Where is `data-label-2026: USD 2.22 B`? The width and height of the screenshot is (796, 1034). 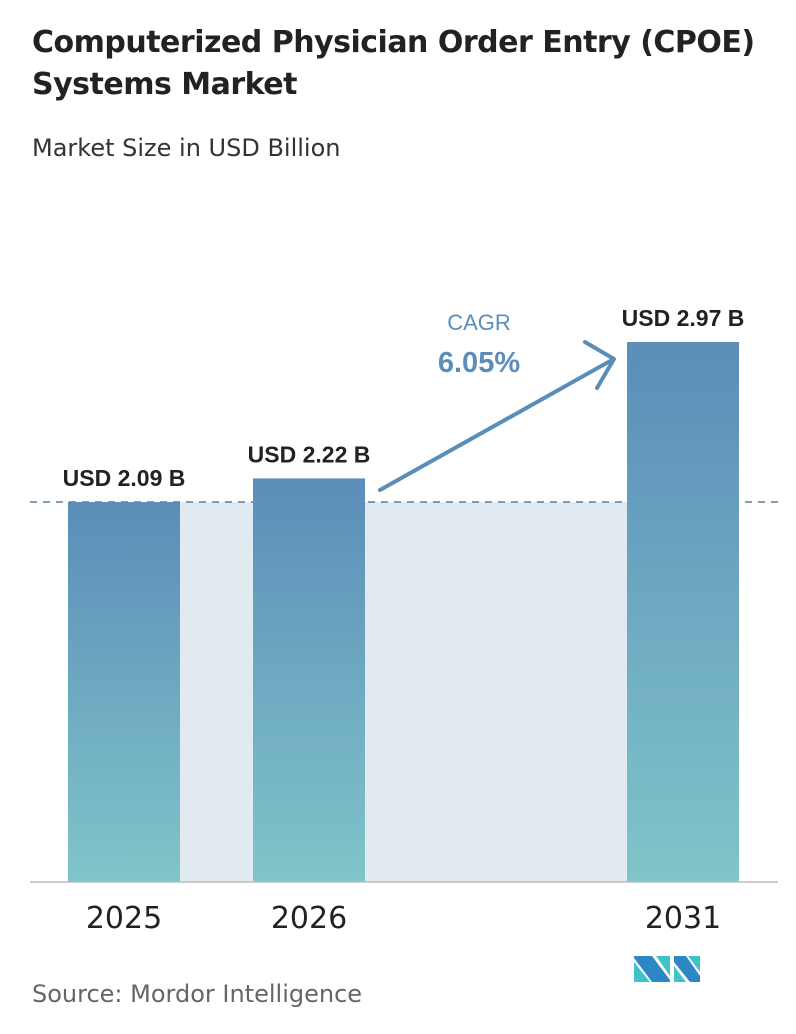
data-label-2026: USD 2.22 B is located at coordinates (309, 454).